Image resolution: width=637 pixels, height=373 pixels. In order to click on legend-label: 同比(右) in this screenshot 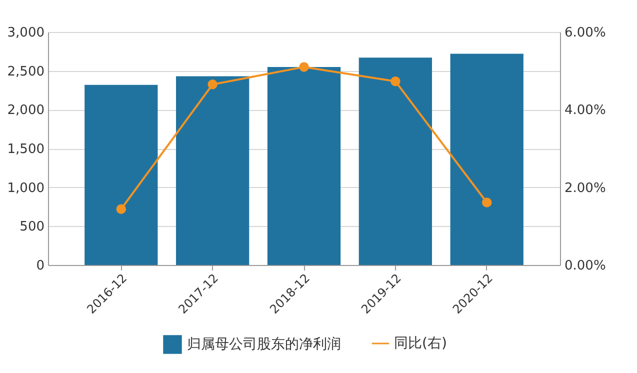, I will do `click(420, 344)`.